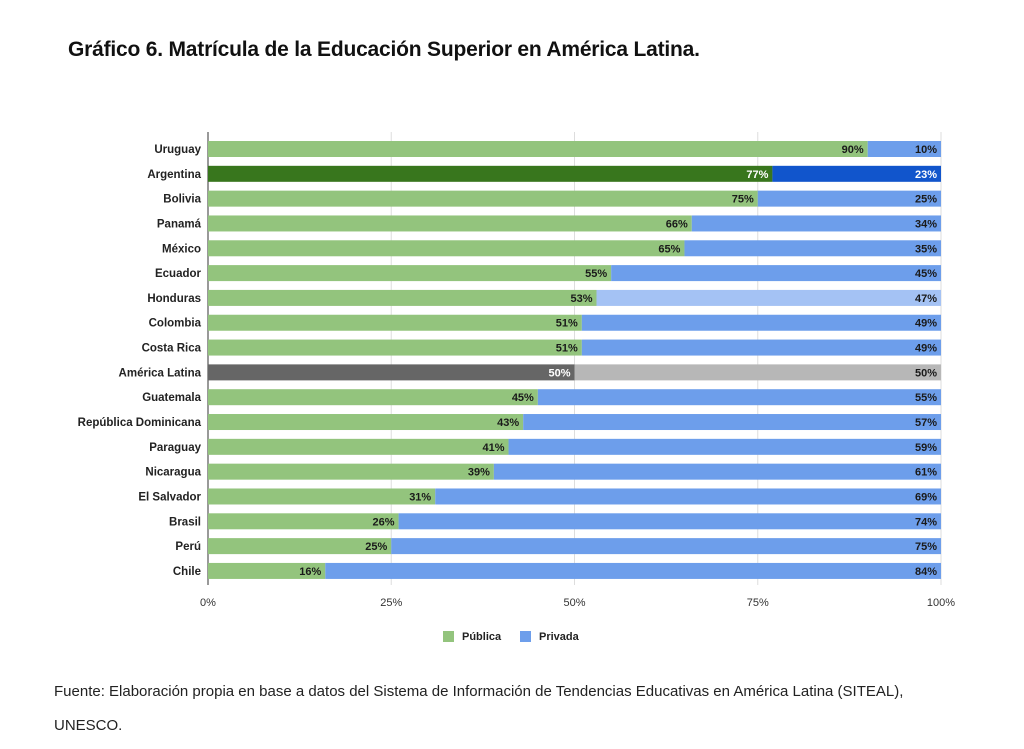  I want to click on category-label: América Latina, so click(160, 373).